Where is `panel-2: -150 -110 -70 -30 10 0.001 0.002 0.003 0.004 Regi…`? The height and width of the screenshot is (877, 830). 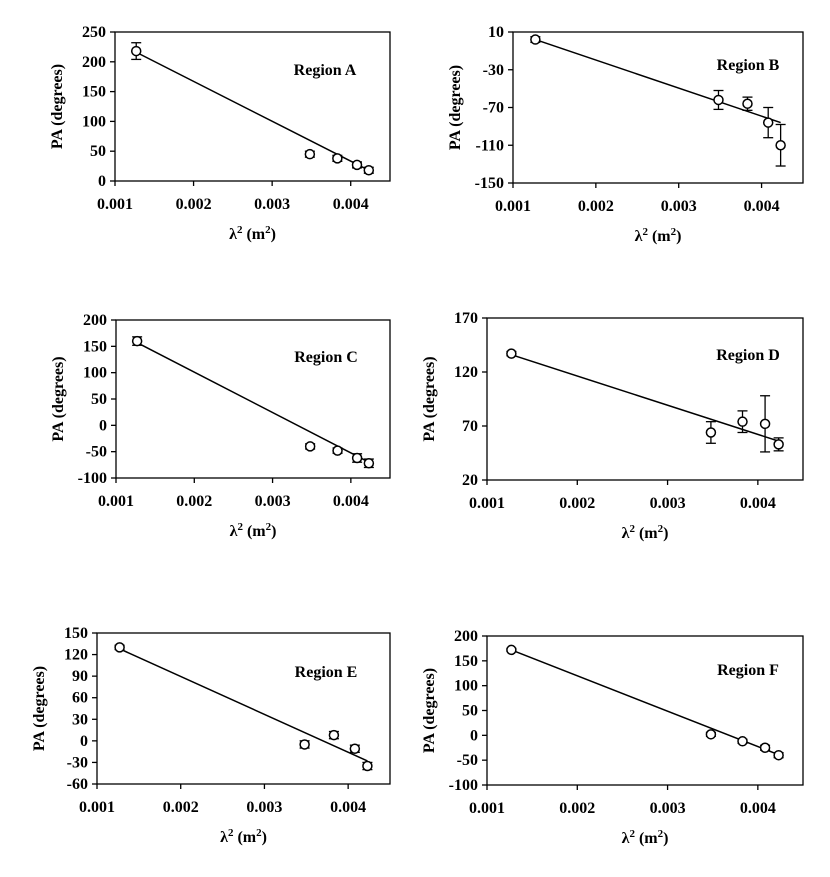 panel-2: -150 -110 -70 -30 10 0.001 0.002 0.003 0.004 Regi… is located at coordinates (625, 134).